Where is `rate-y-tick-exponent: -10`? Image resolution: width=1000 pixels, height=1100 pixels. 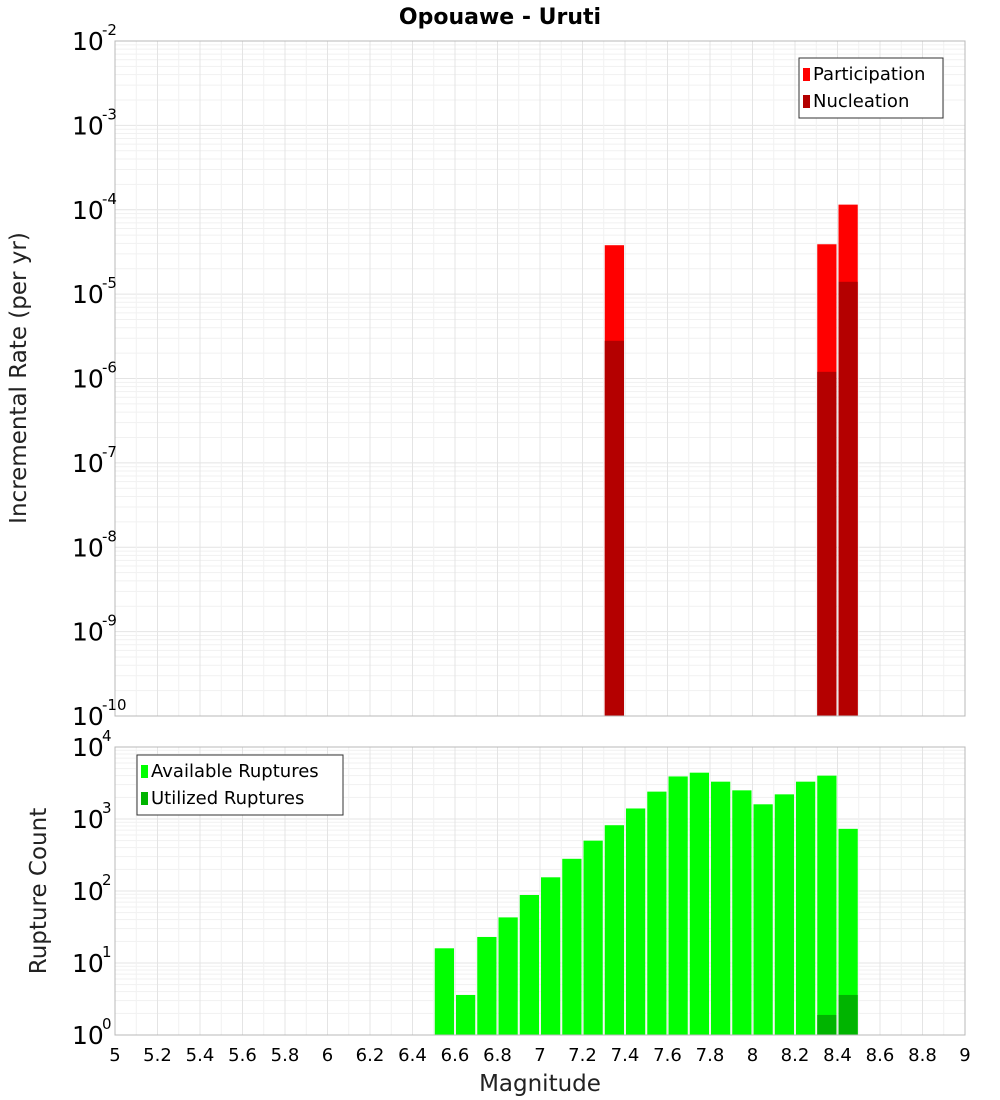
rate-y-tick-exponent: -10 is located at coordinates (114, 705).